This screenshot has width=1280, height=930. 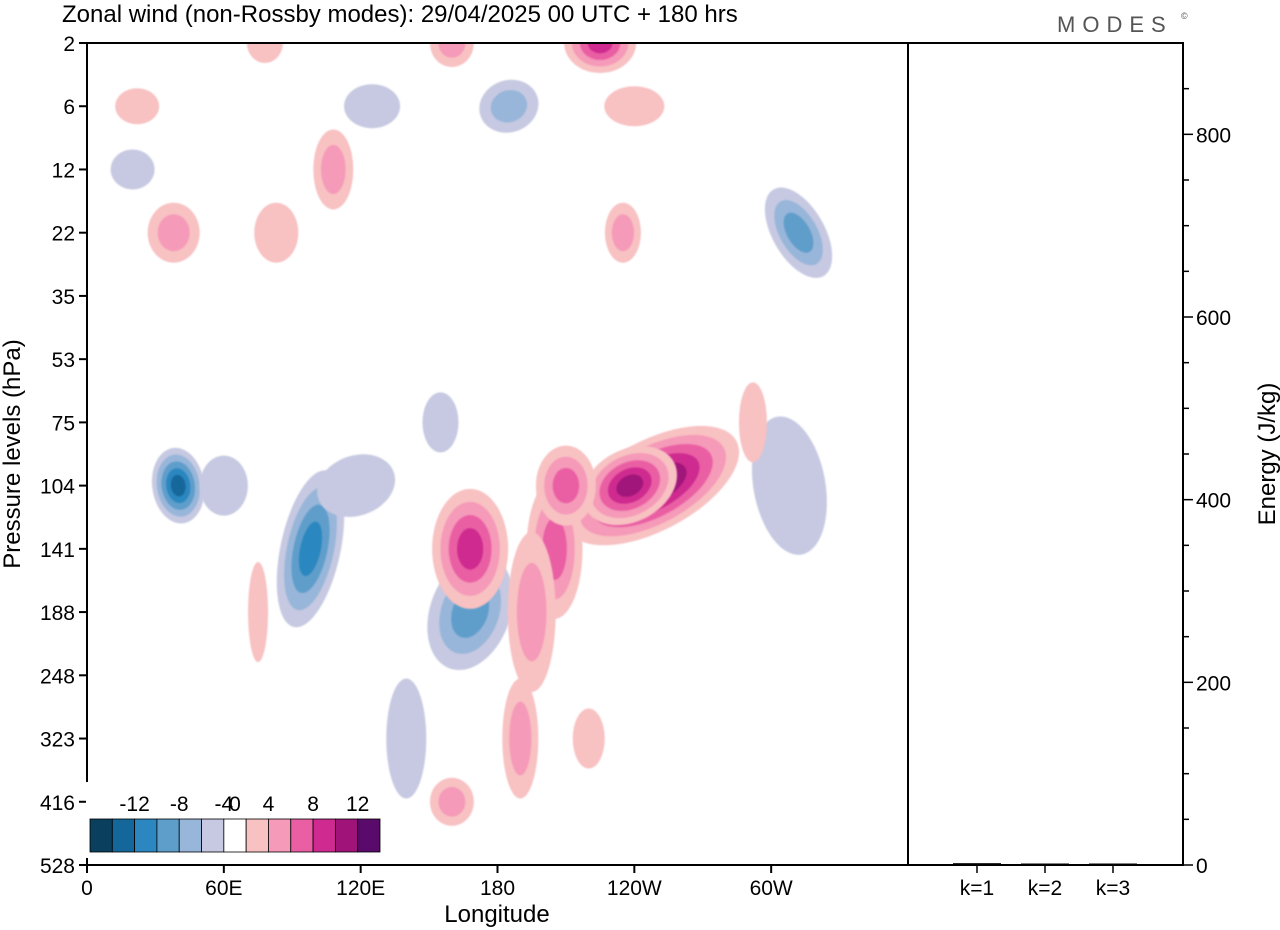 What do you see at coordinates (1045, 888) in the screenshot?
I see `energy-bar-label: k=2` at bounding box center [1045, 888].